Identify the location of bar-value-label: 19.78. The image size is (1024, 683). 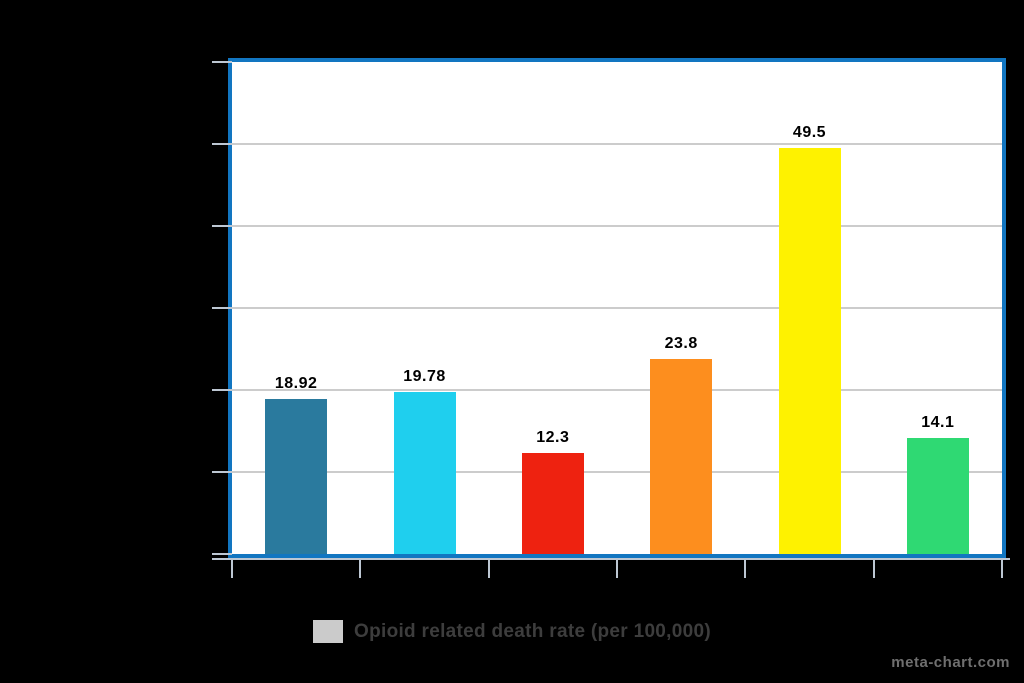
(424, 376).